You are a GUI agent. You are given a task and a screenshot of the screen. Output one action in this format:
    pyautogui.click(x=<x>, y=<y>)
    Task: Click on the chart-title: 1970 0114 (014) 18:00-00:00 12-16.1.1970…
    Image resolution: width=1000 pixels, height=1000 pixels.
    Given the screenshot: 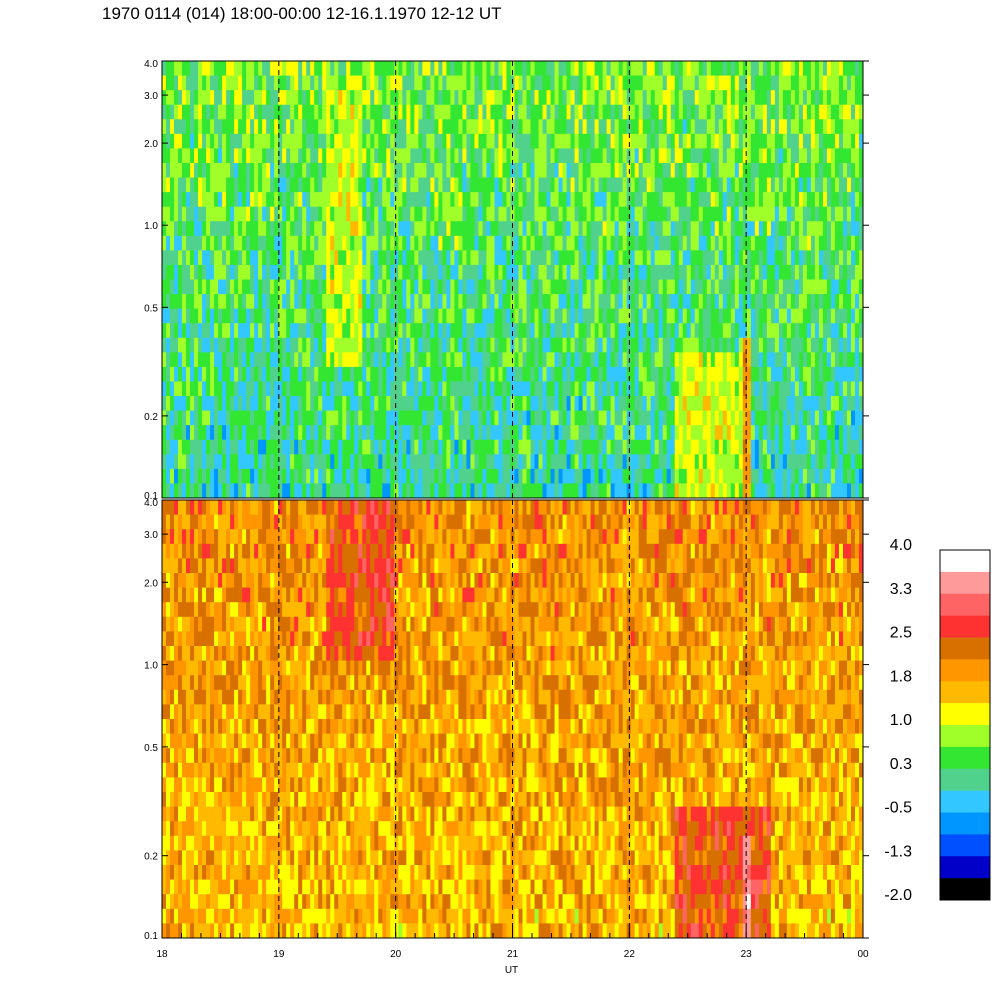 What is the action you would take?
    pyautogui.click(x=302, y=13)
    